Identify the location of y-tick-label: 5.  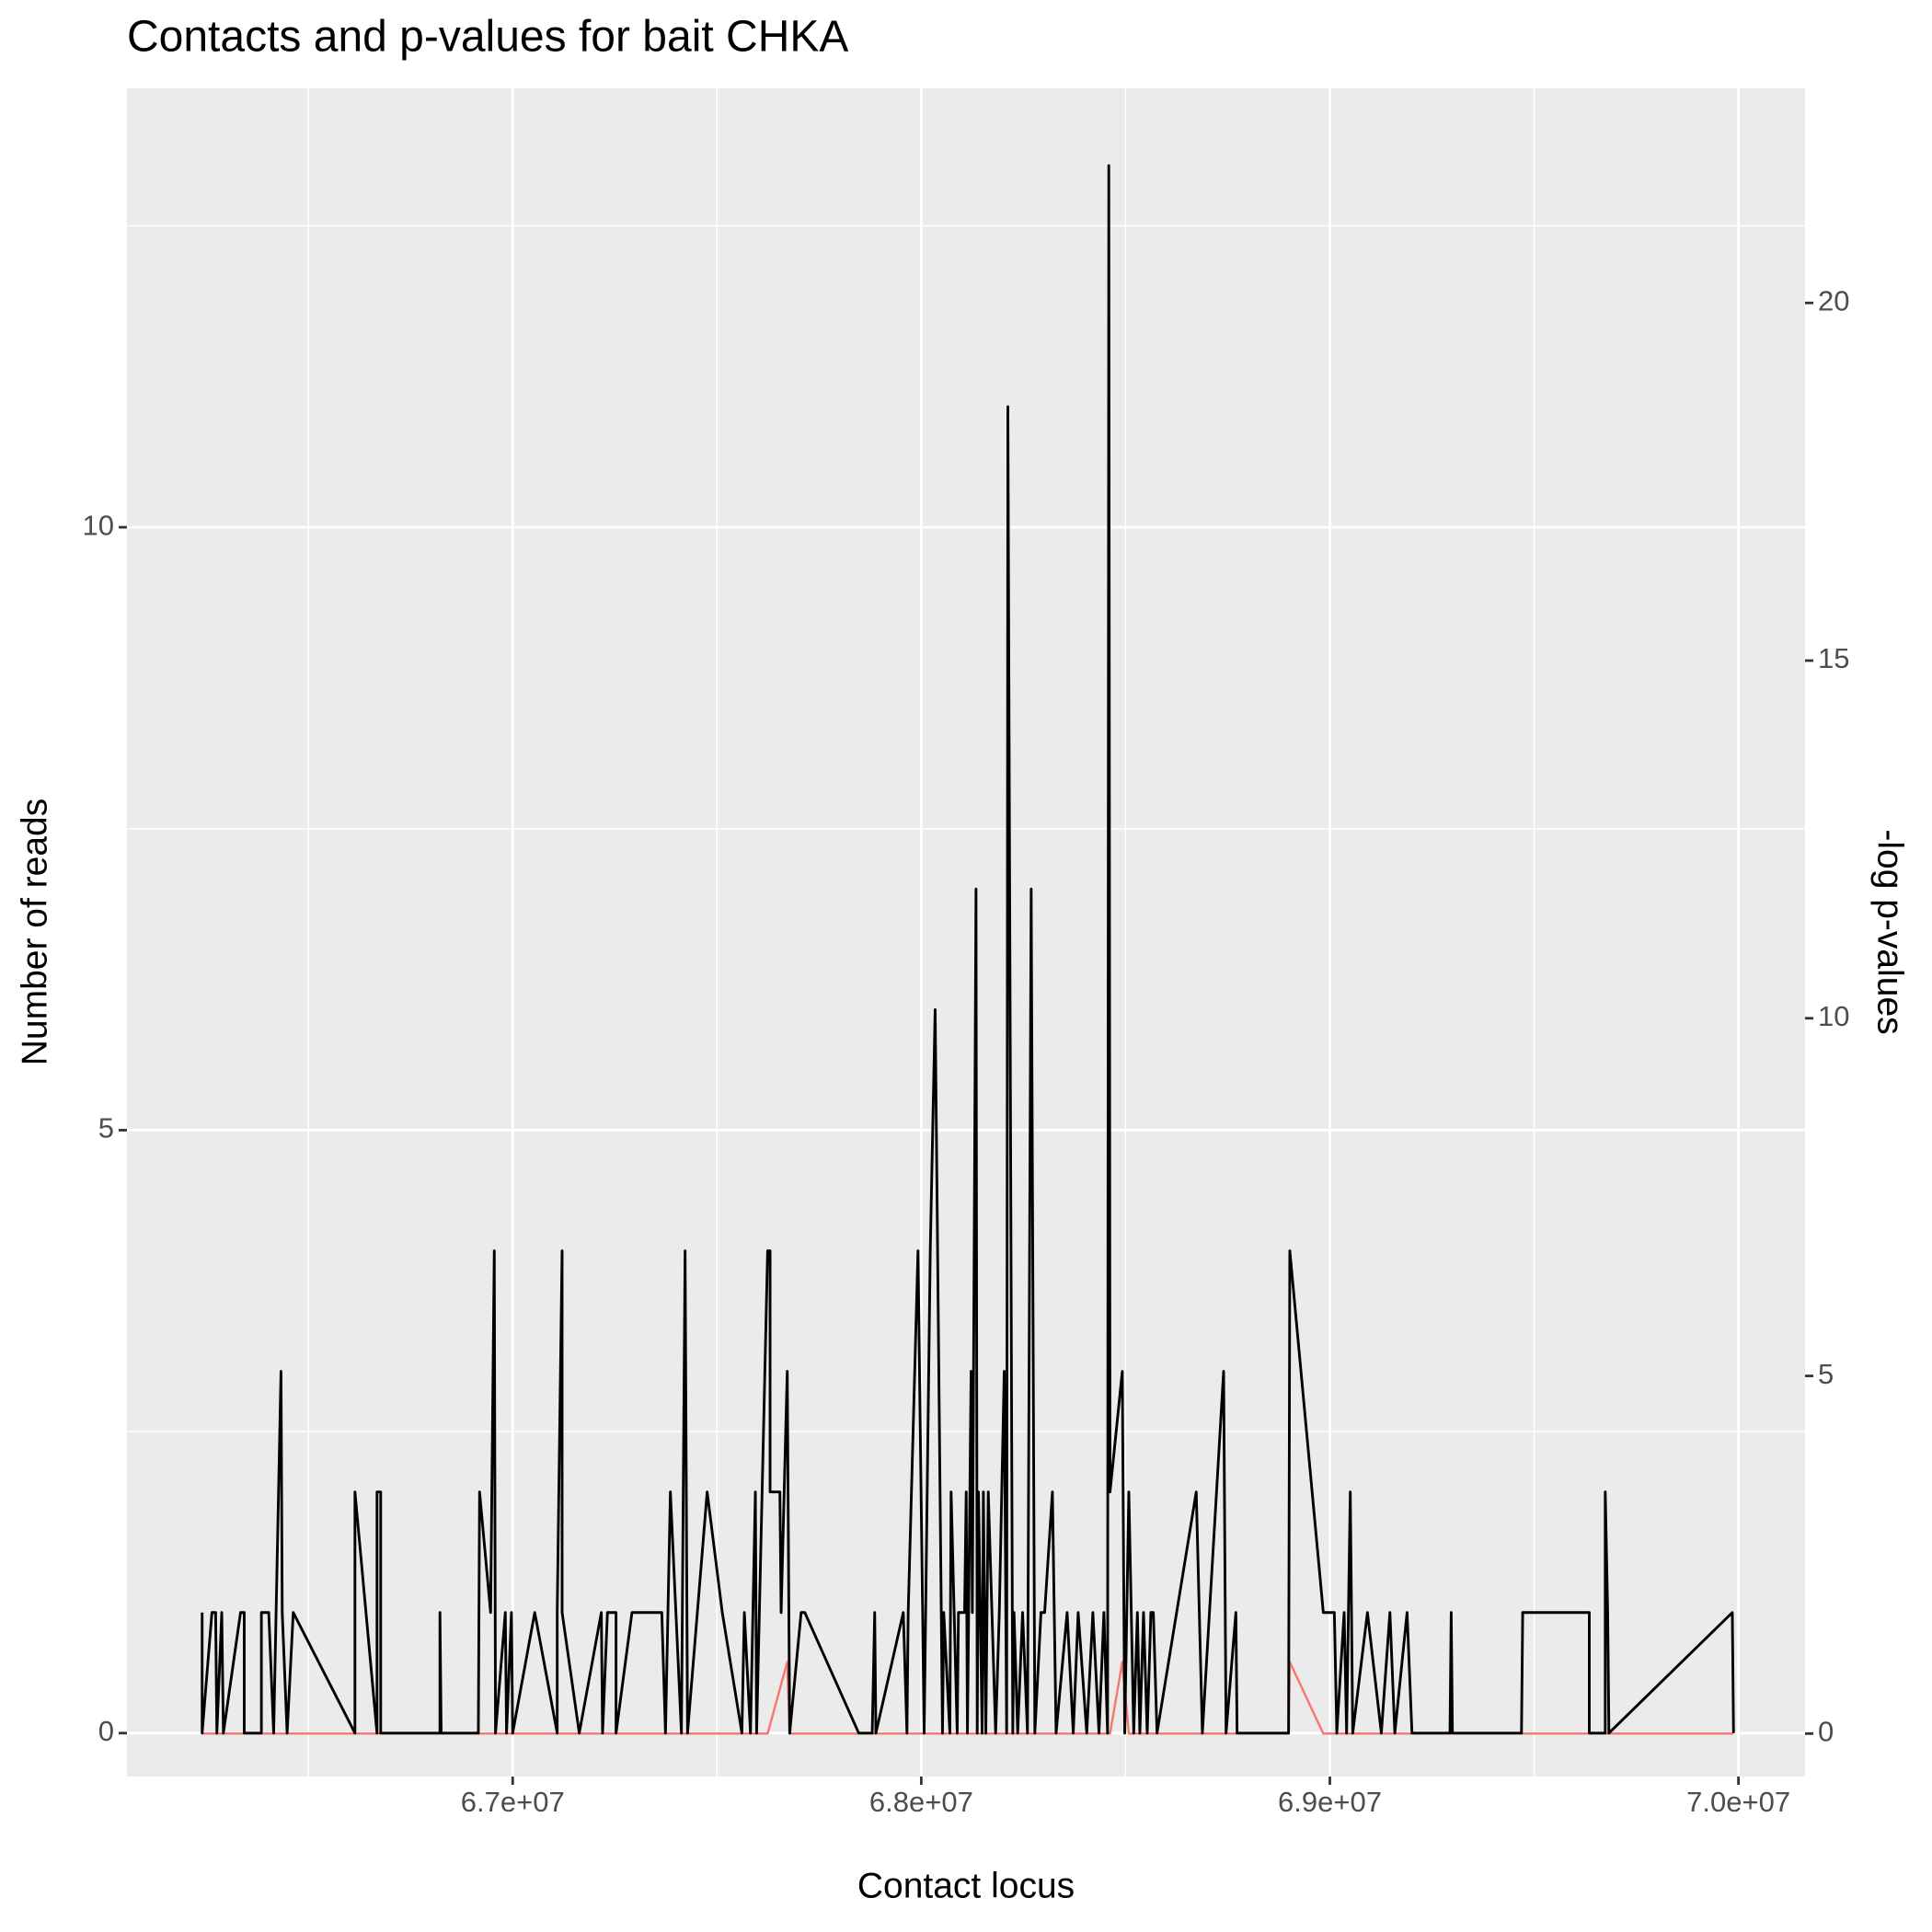
(106, 1128).